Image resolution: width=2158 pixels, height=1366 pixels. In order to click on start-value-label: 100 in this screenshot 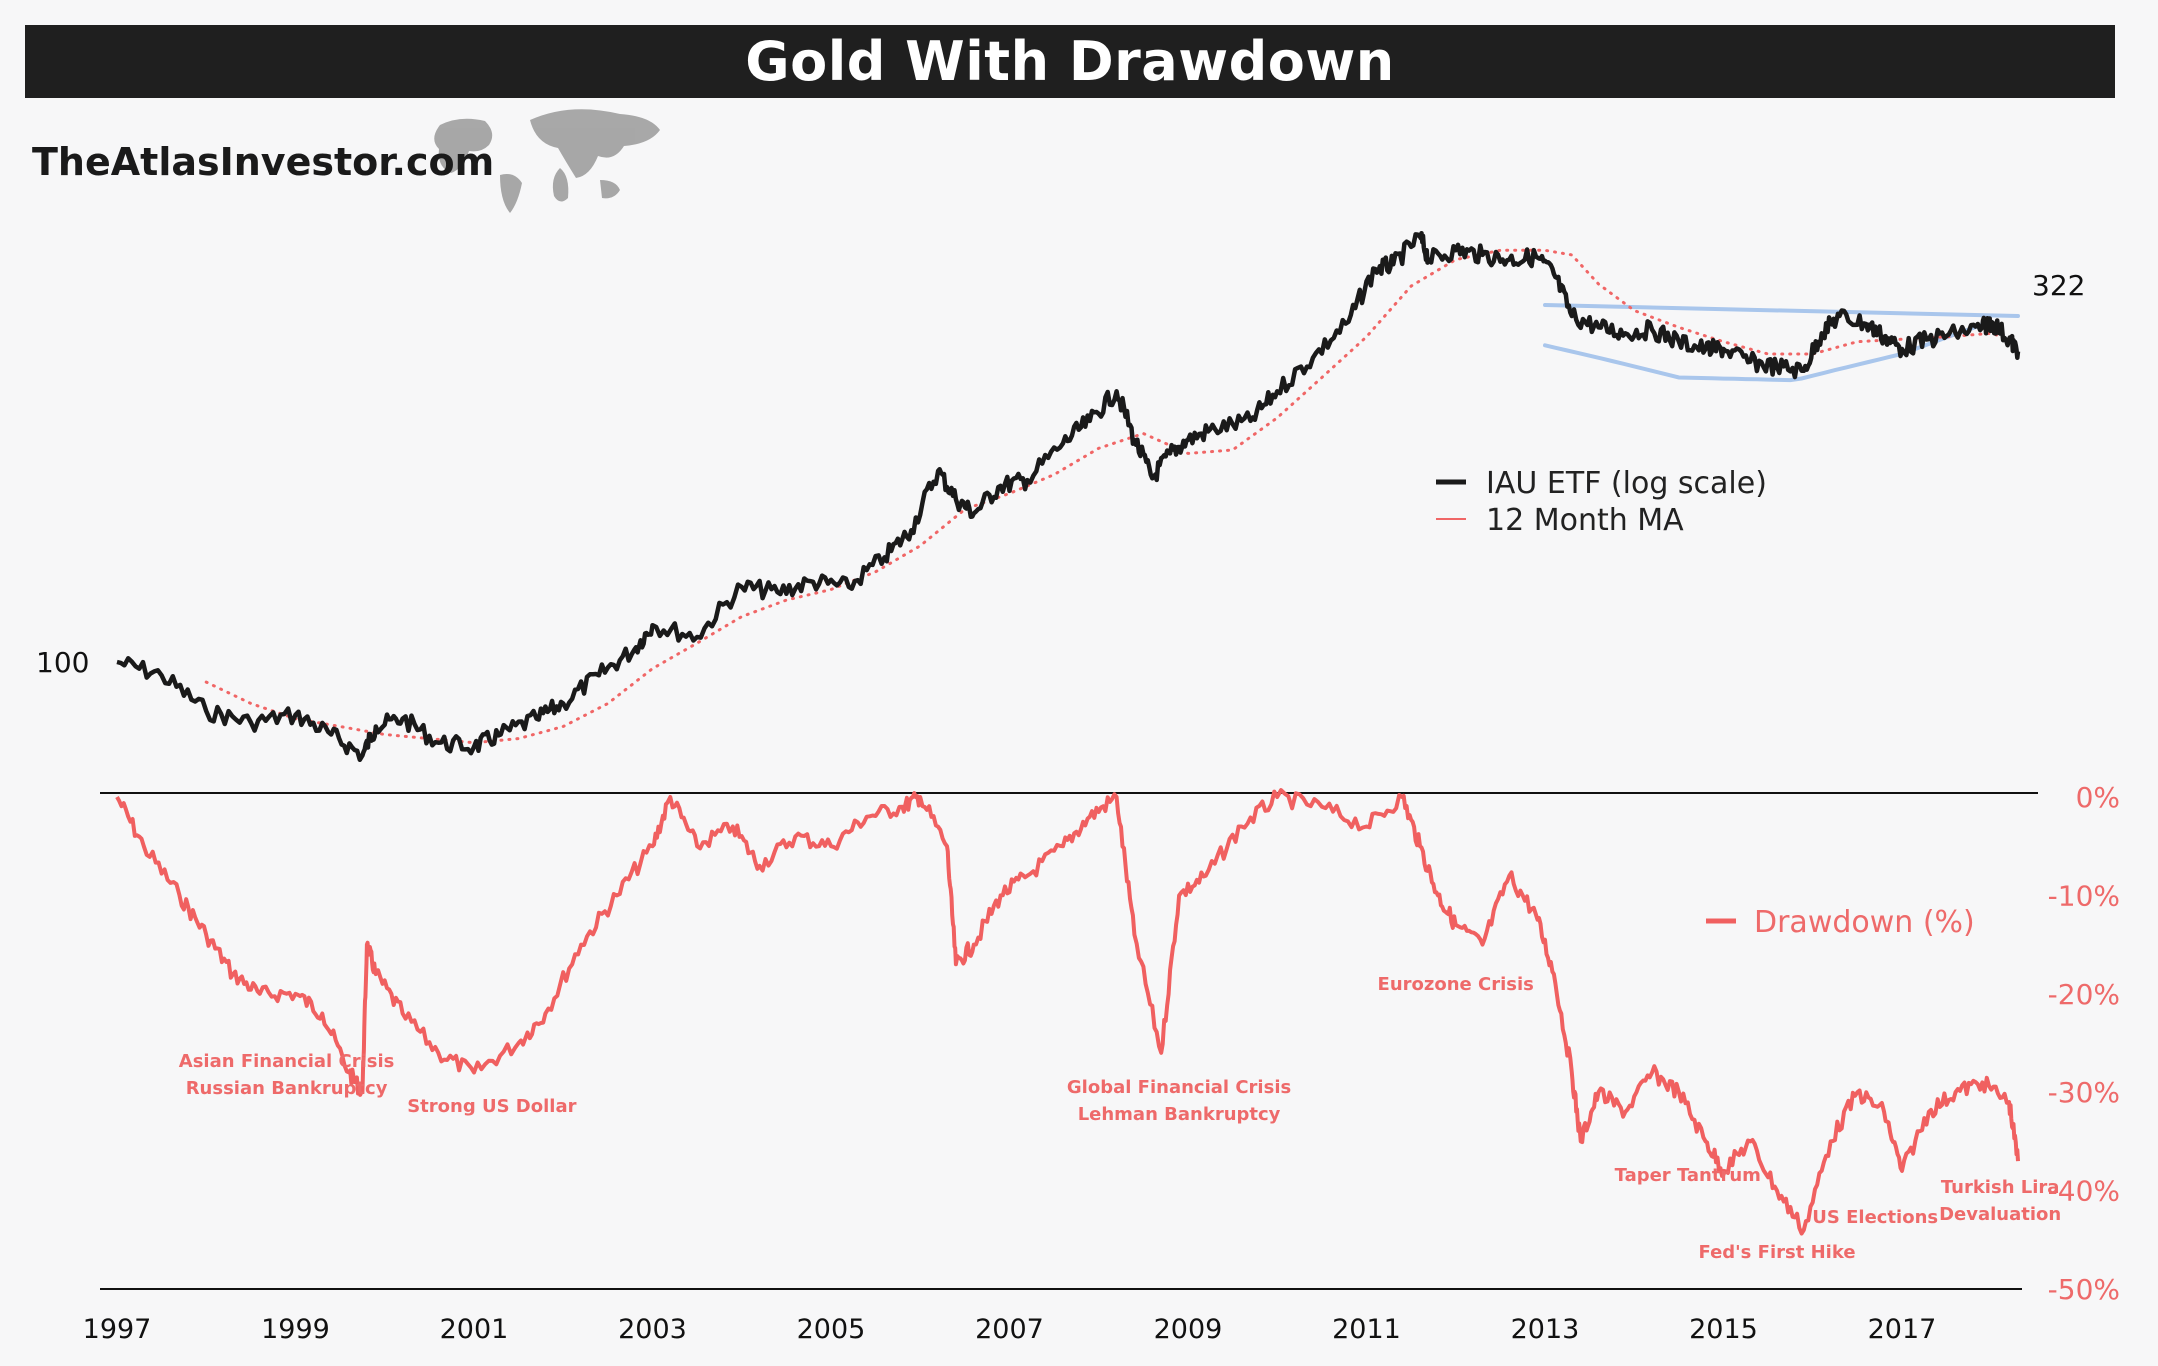, I will do `click(62, 662)`.